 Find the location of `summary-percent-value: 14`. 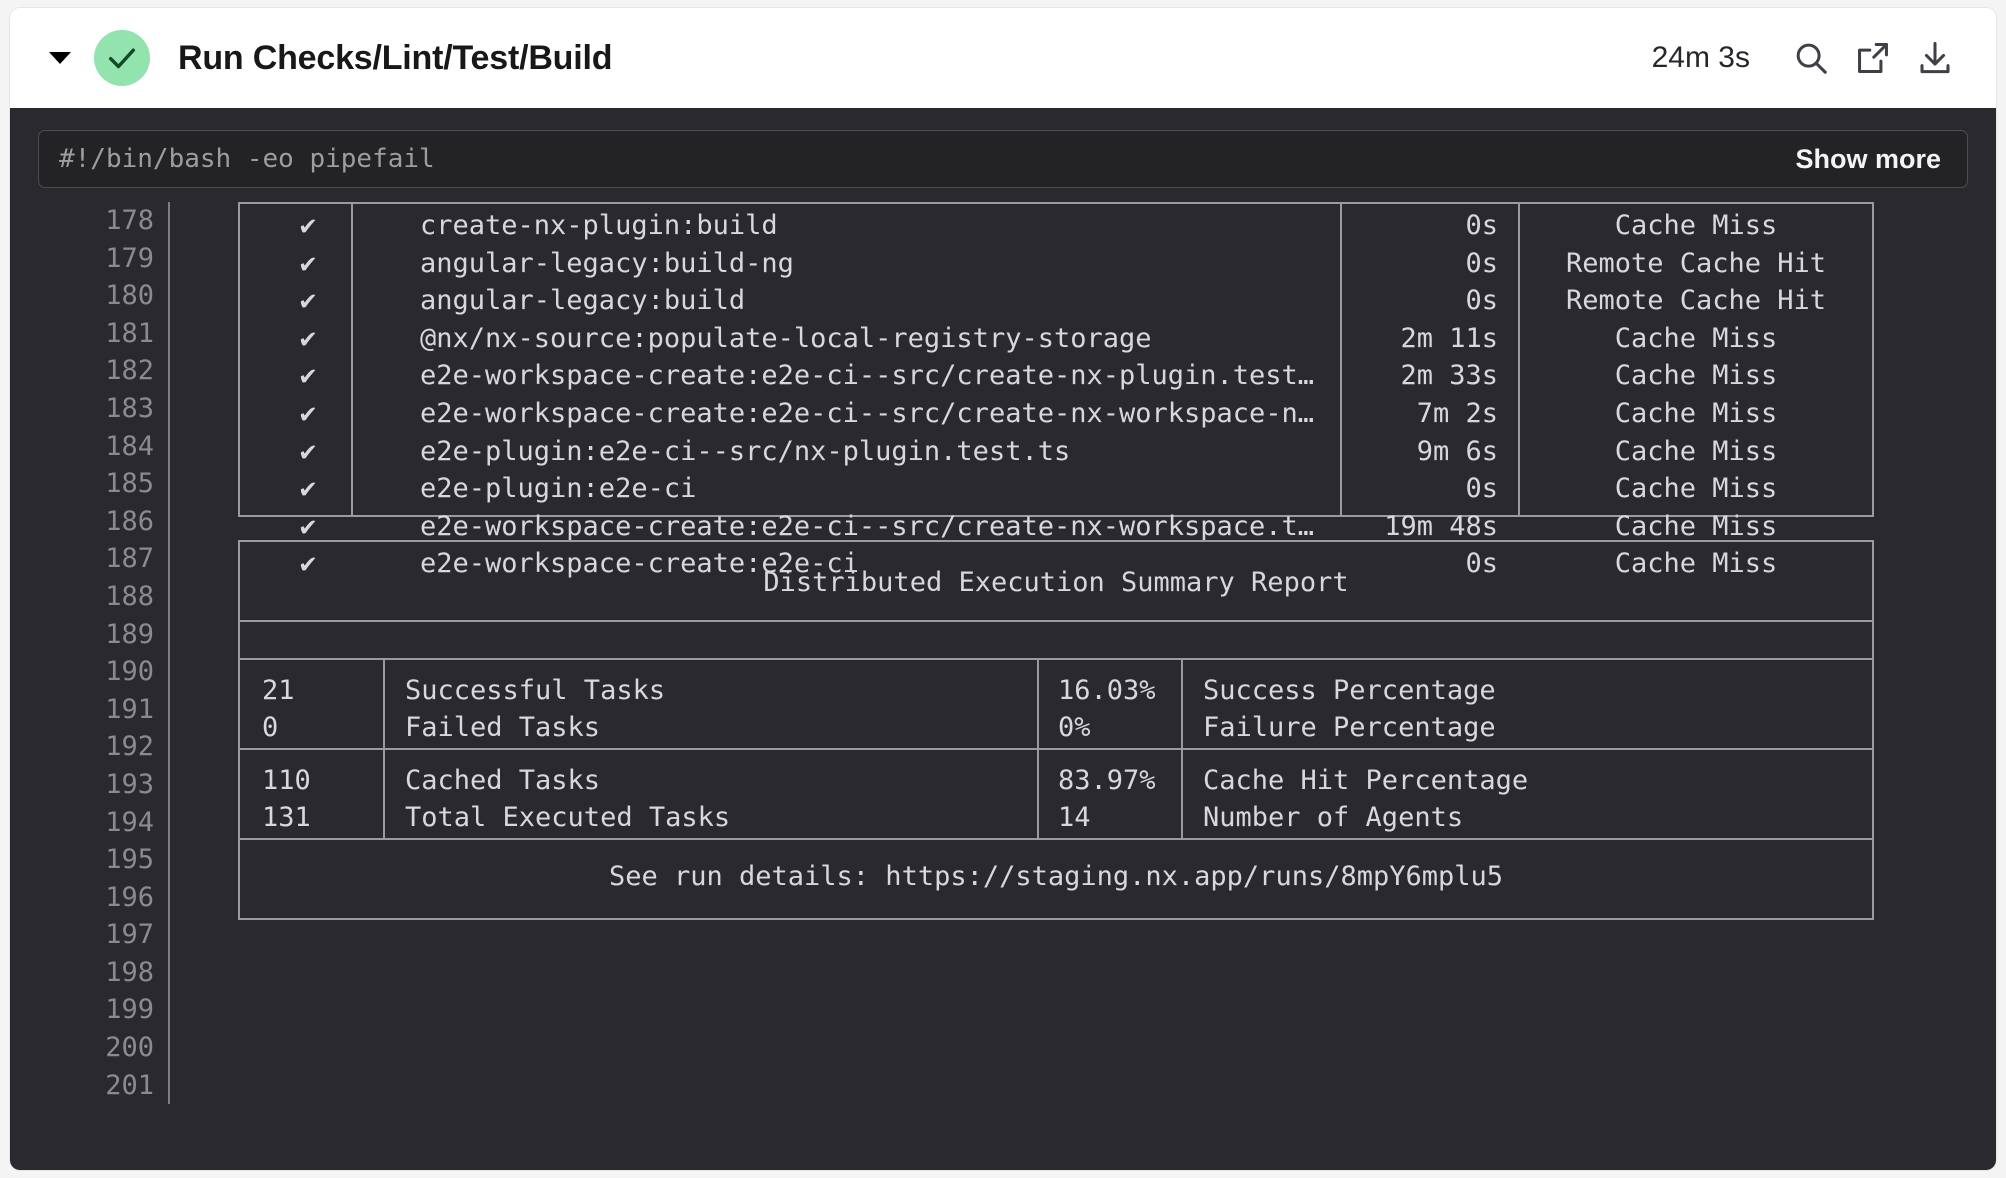

summary-percent-value: 14 is located at coordinates (1074, 817).